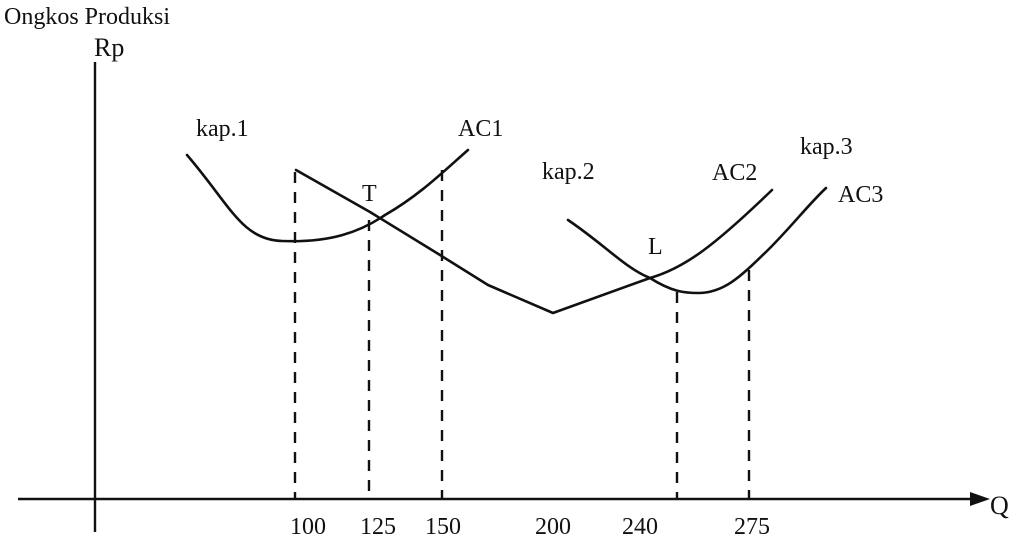 The width and height of the screenshot is (1015, 542). I want to click on x-tick-240: 240, so click(640, 527).